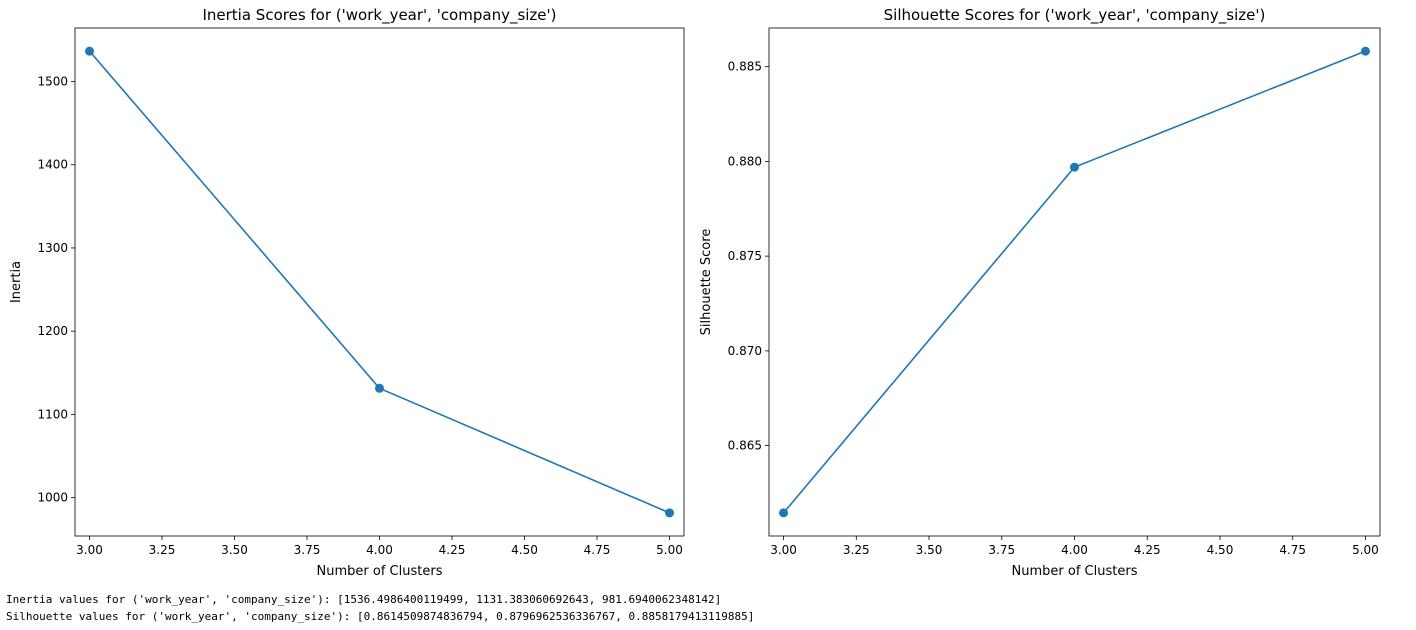 This screenshot has height=630, width=1416. What do you see at coordinates (1292, 550) in the screenshot?
I see `silhouette-x-tick-label: 4.75` at bounding box center [1292, 550].